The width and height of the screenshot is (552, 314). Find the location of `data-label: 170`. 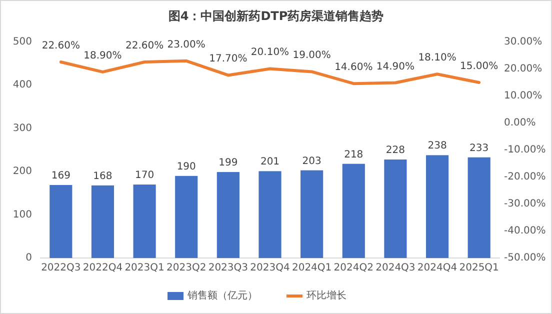

data-label: 170 is located at coordinates (144, 176).